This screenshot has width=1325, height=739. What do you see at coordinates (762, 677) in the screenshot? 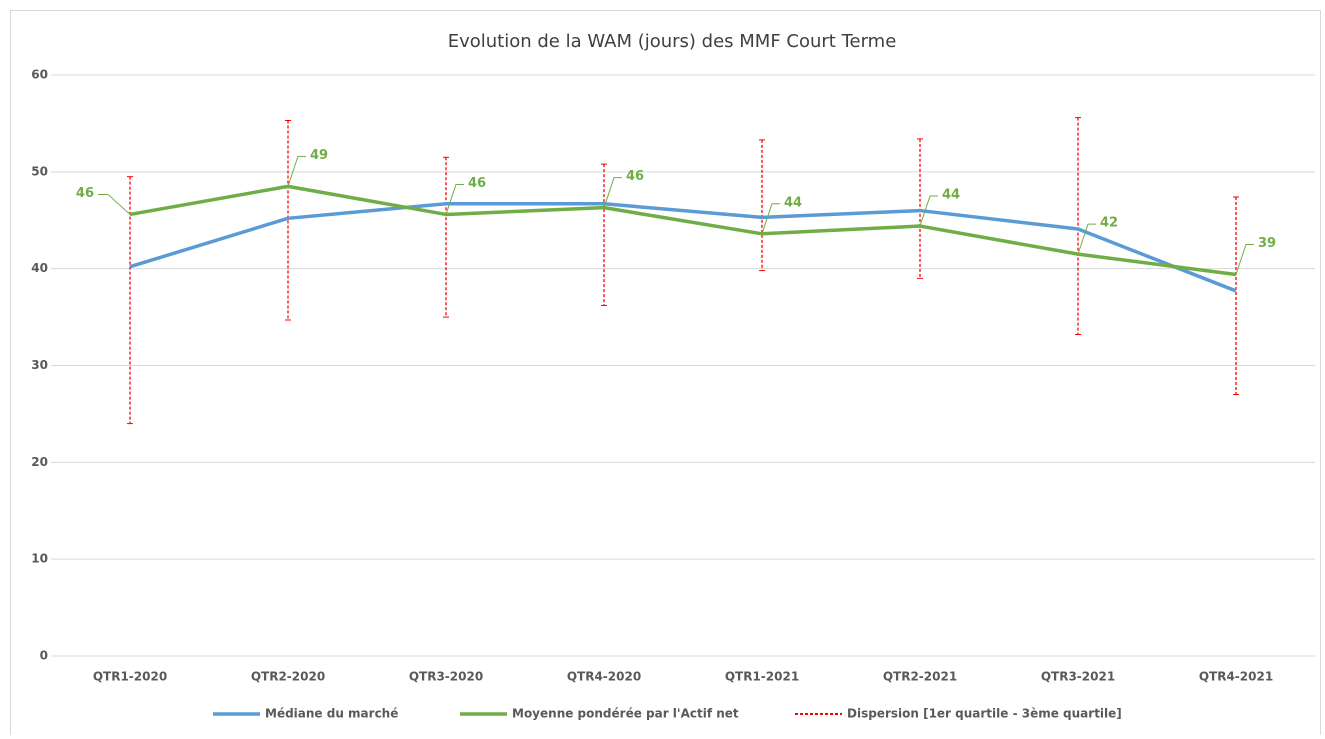
I see `x-tick-label: QTR1-2021` at bounding box center [762, 677].